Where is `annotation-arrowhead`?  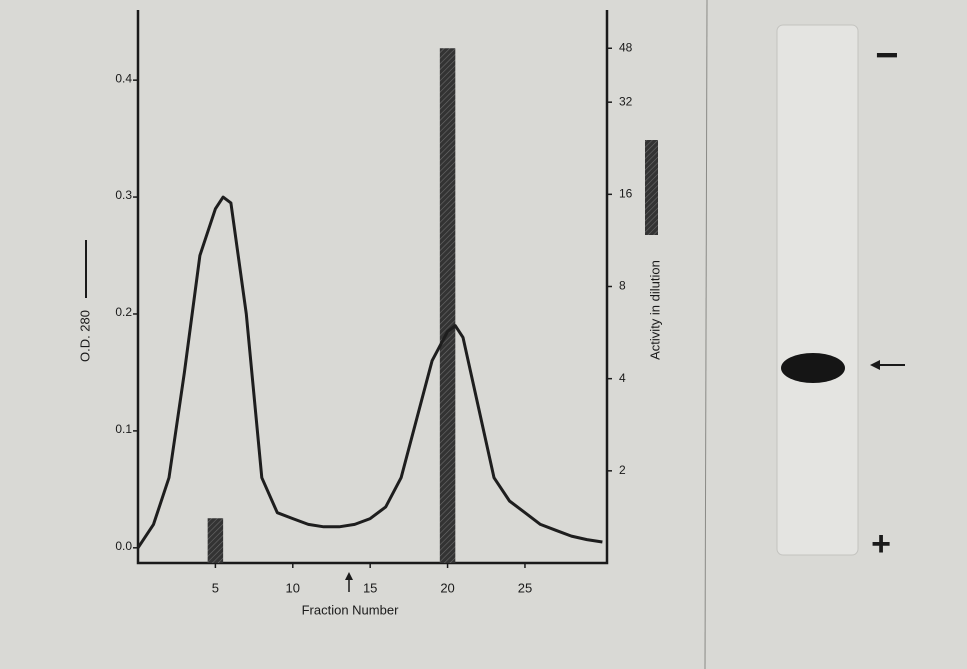 annotation-arrowhead is located at coordinates (349, 576).